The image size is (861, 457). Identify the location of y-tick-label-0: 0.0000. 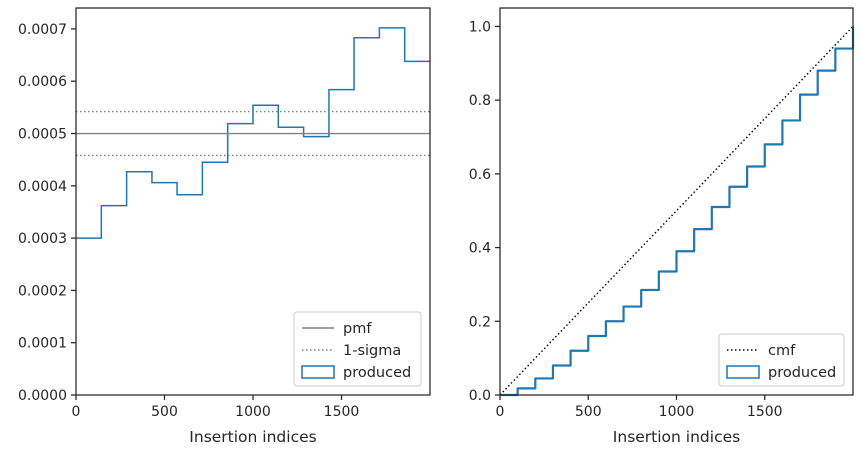
(42, 396).